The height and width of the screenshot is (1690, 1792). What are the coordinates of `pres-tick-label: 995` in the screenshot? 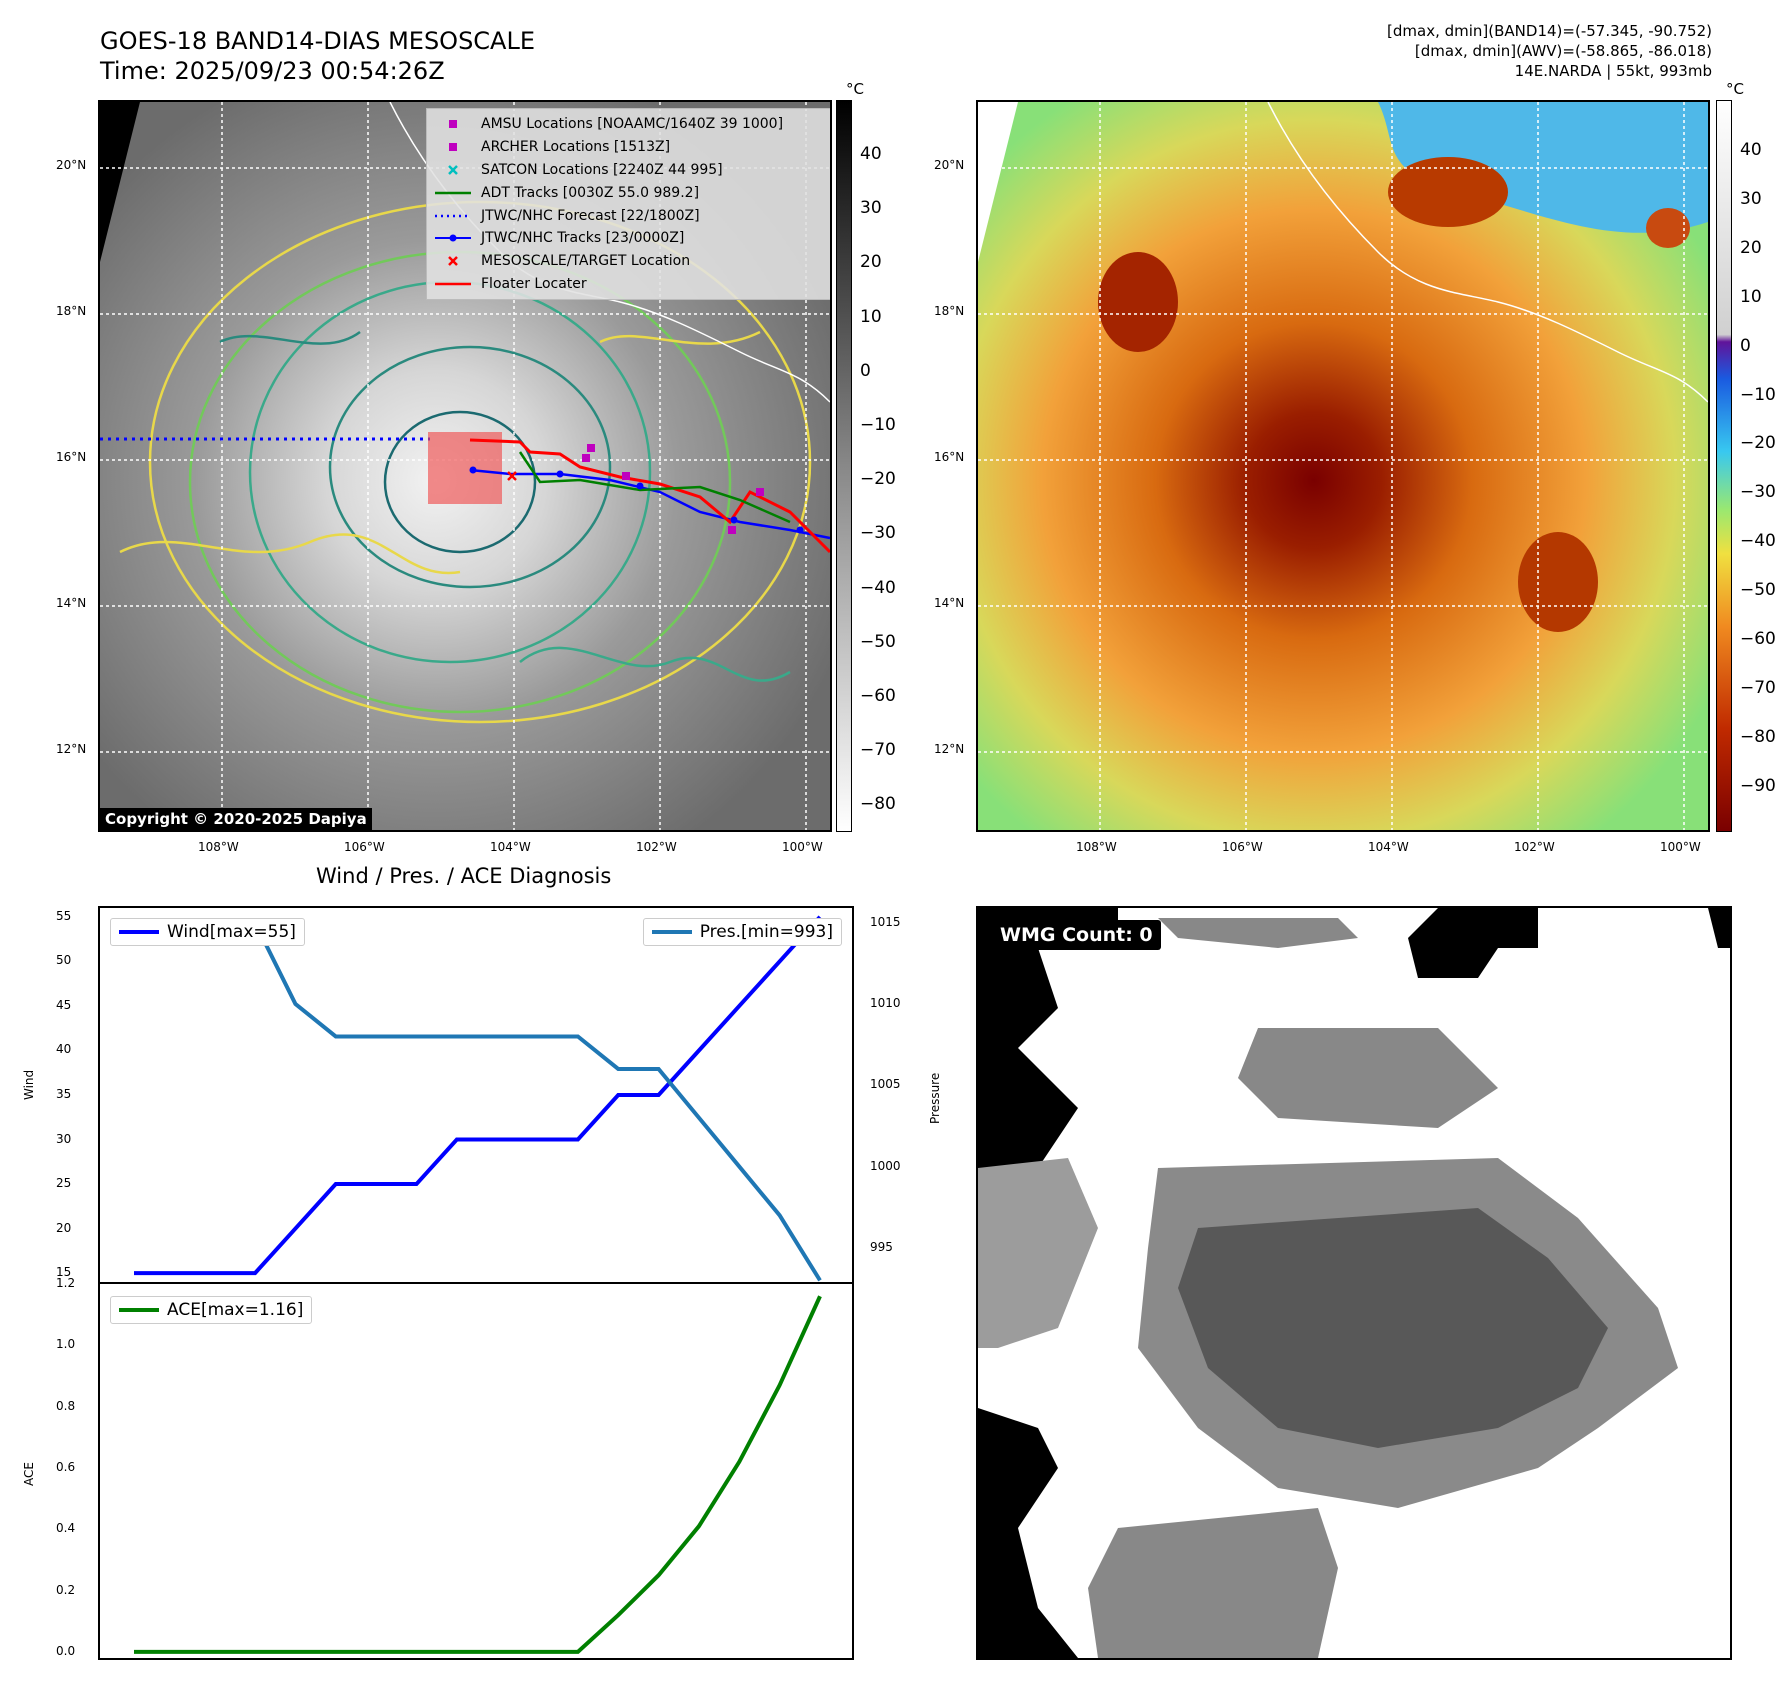 It's located at (881, 1246).